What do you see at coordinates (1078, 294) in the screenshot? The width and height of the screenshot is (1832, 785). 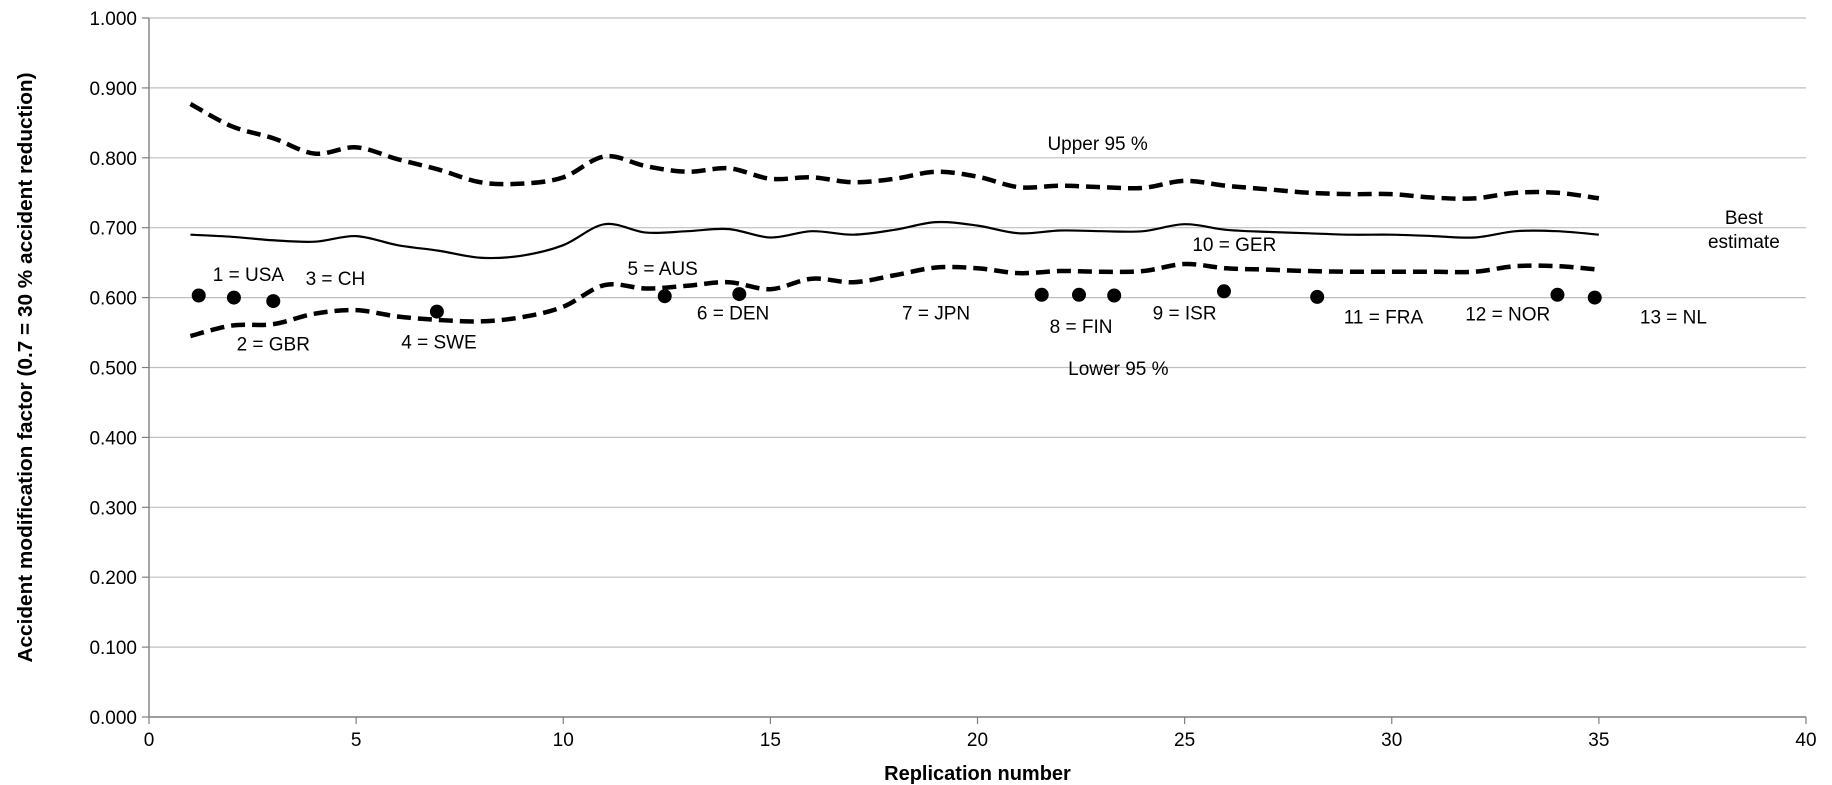 I see `point-8-fin` at bounding box center [1078, 294].